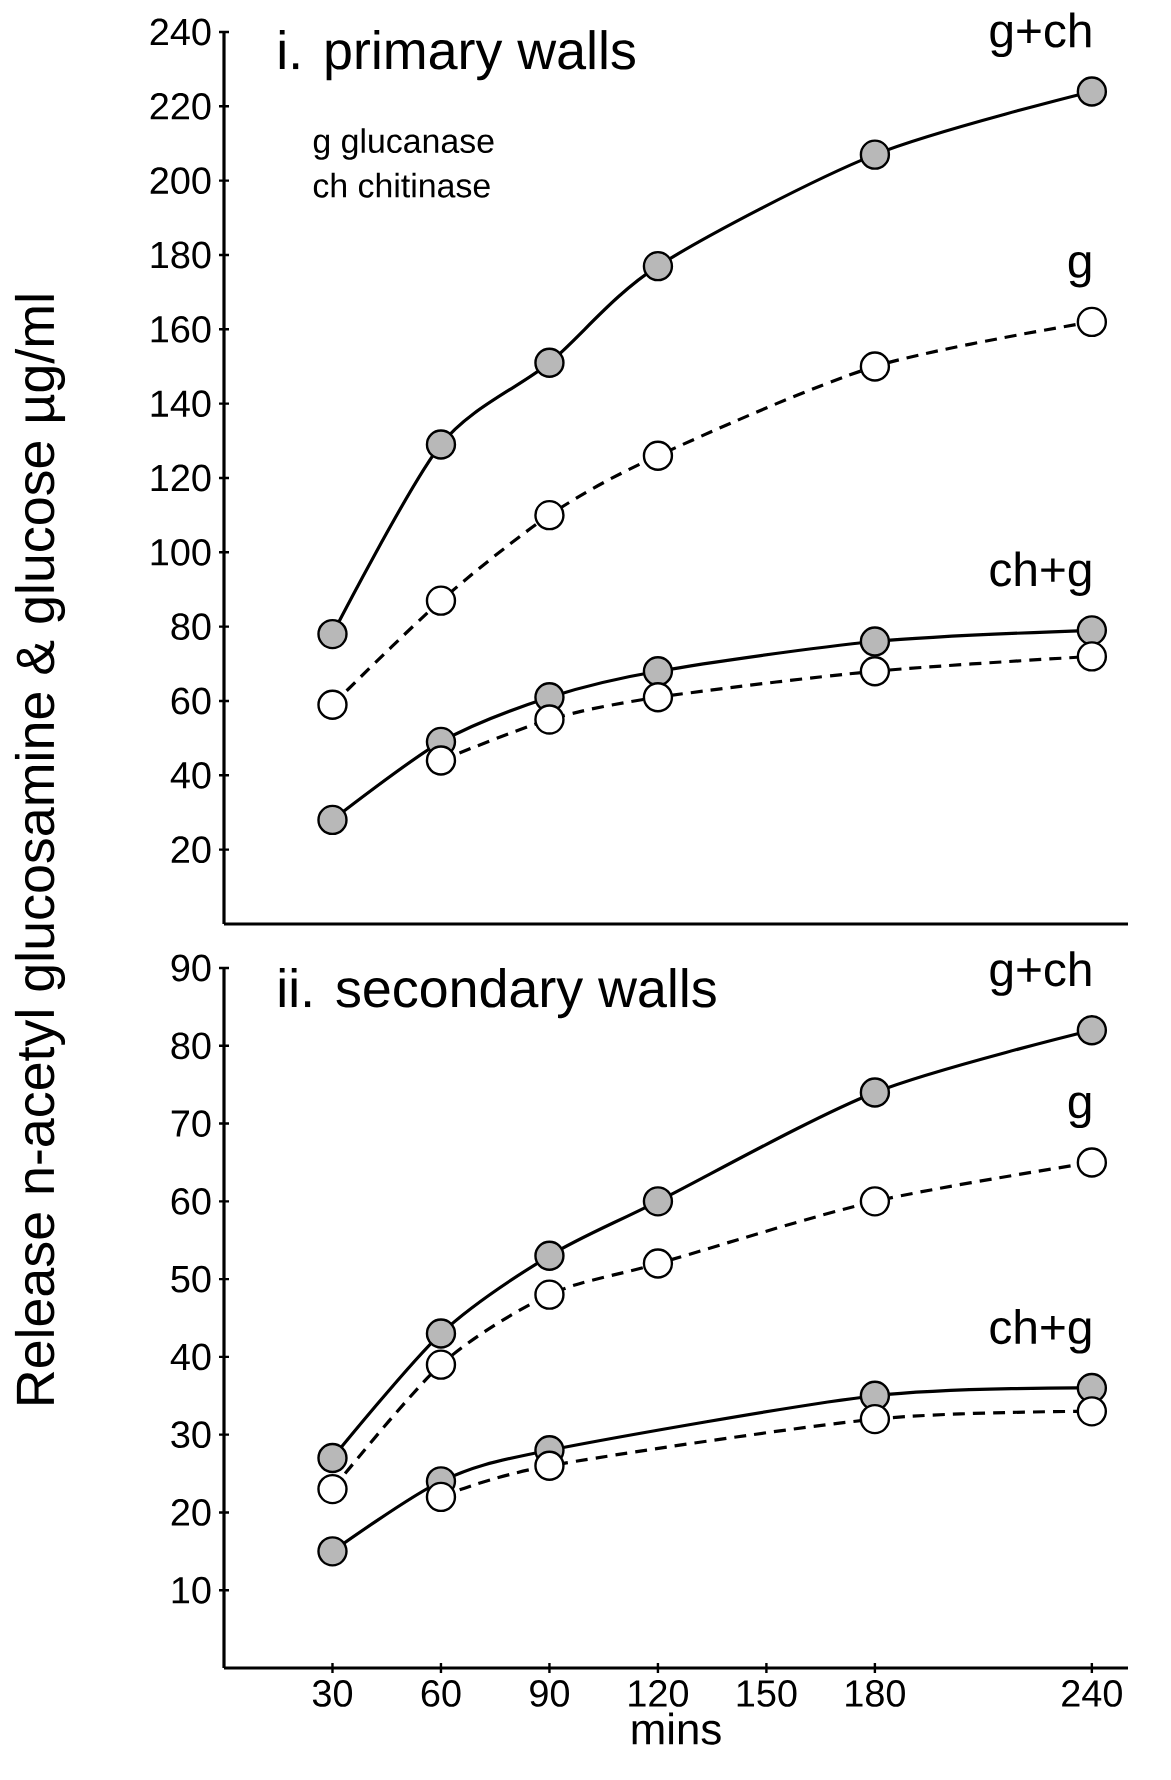 The image size is (1171, 1780). What do you see at coordinates (658, 1693) in the screenshot?
I see `x-tick-label: 120` at bounding box center [658, 1693].